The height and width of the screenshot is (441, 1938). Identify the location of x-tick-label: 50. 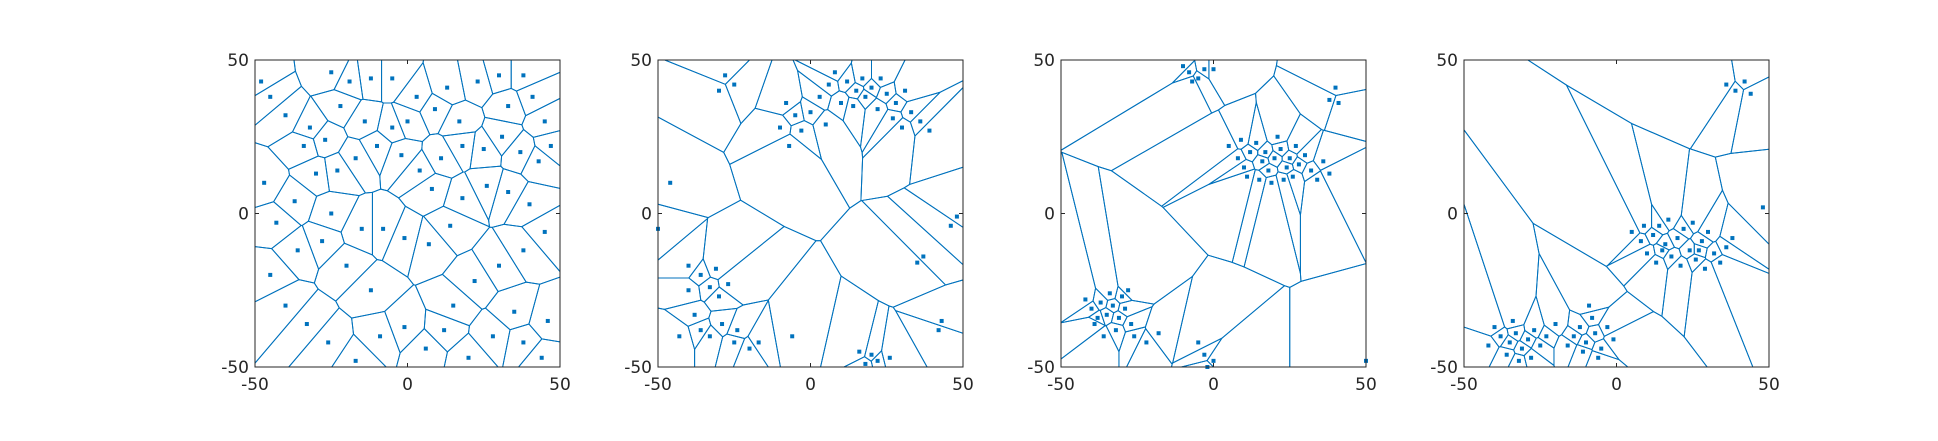
(560, 385).